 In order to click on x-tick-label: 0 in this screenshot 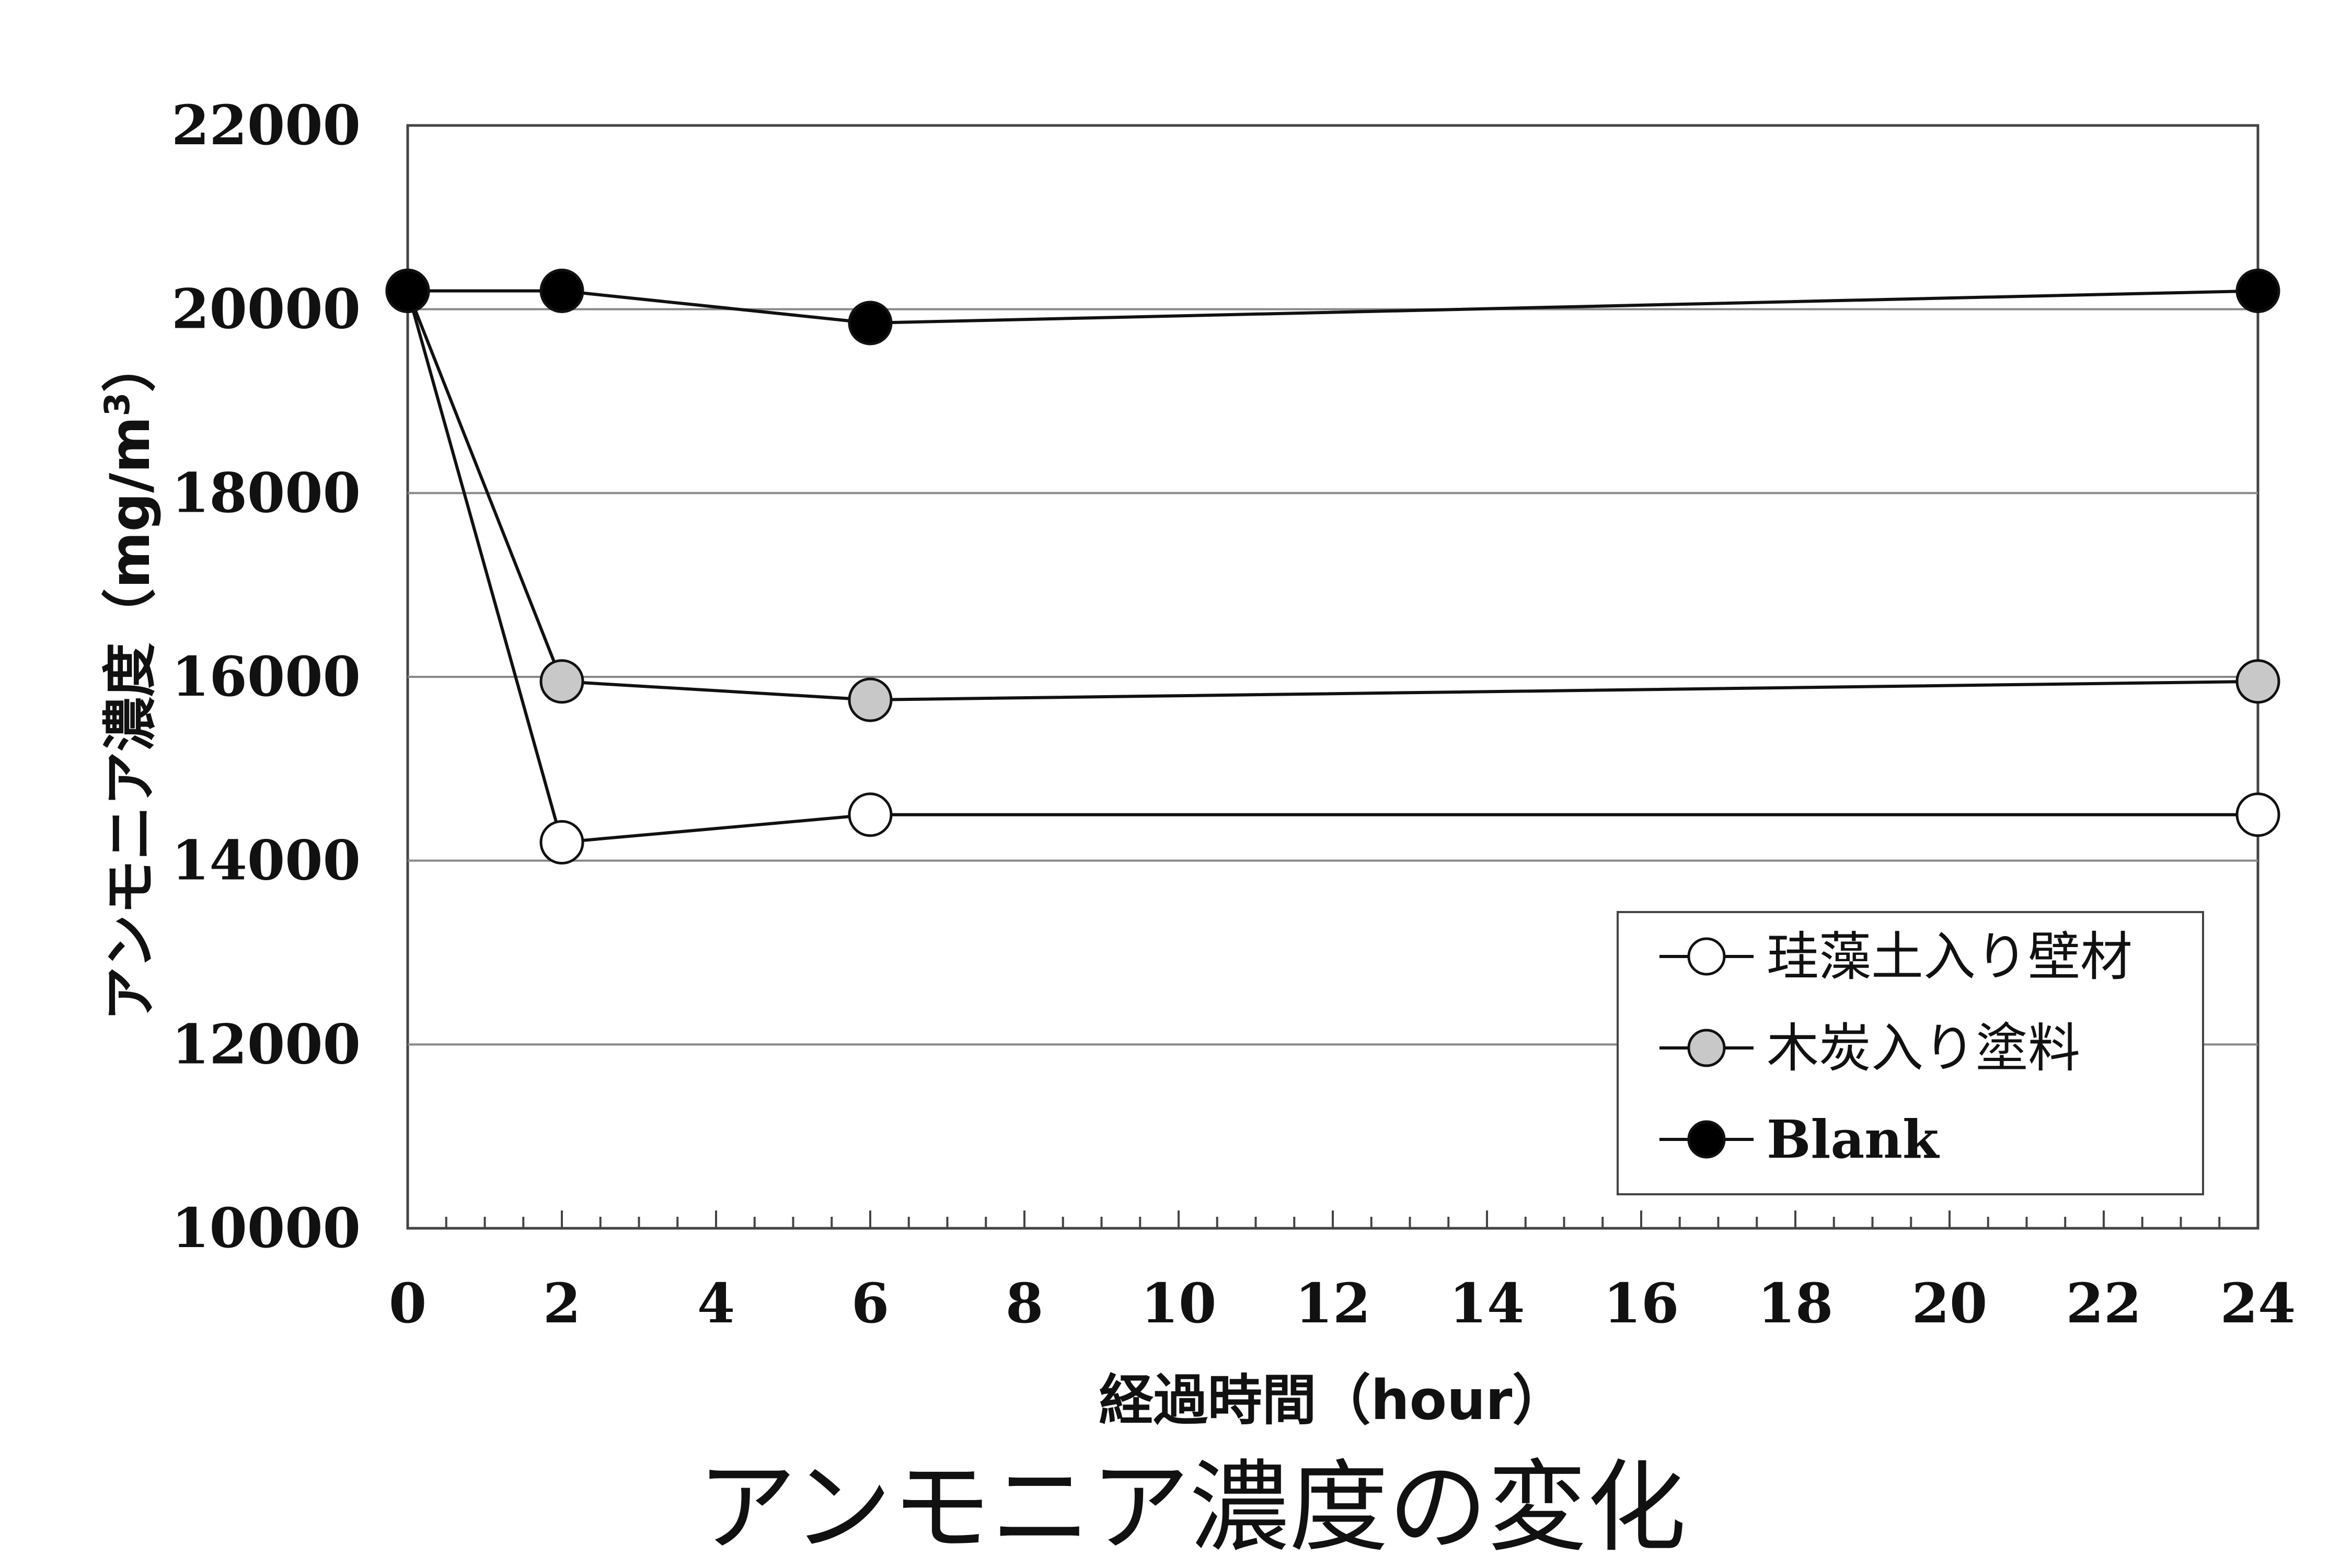, I will do `click(407, 1303)`.